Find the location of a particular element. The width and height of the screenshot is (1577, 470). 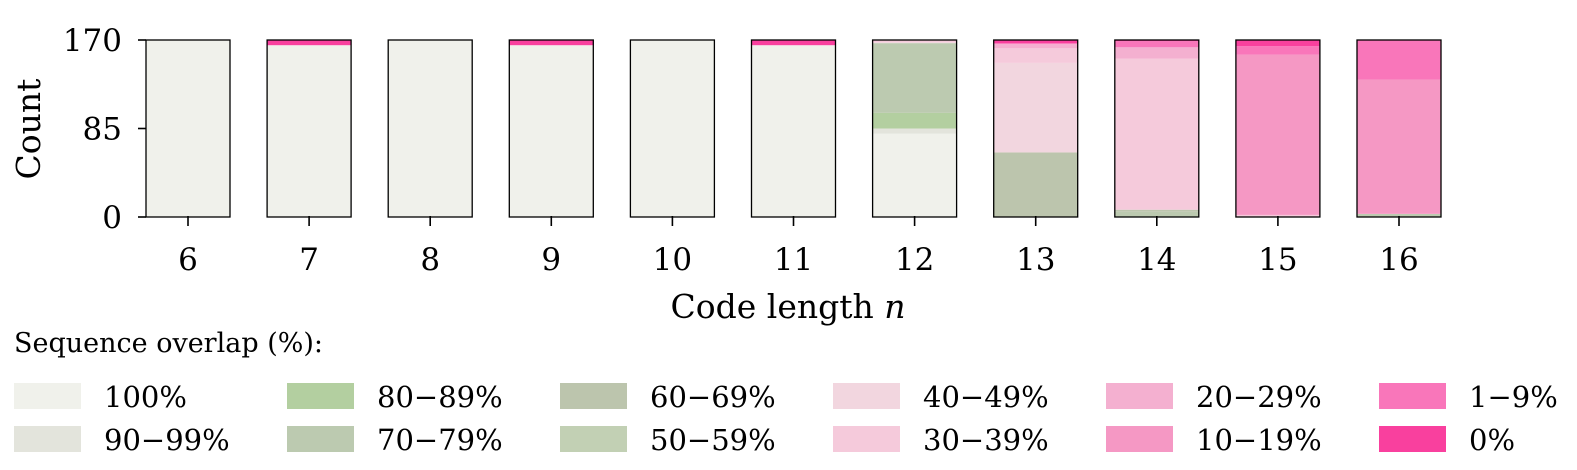

x-tick-label: 14 is located at coordinates (1156, 260).